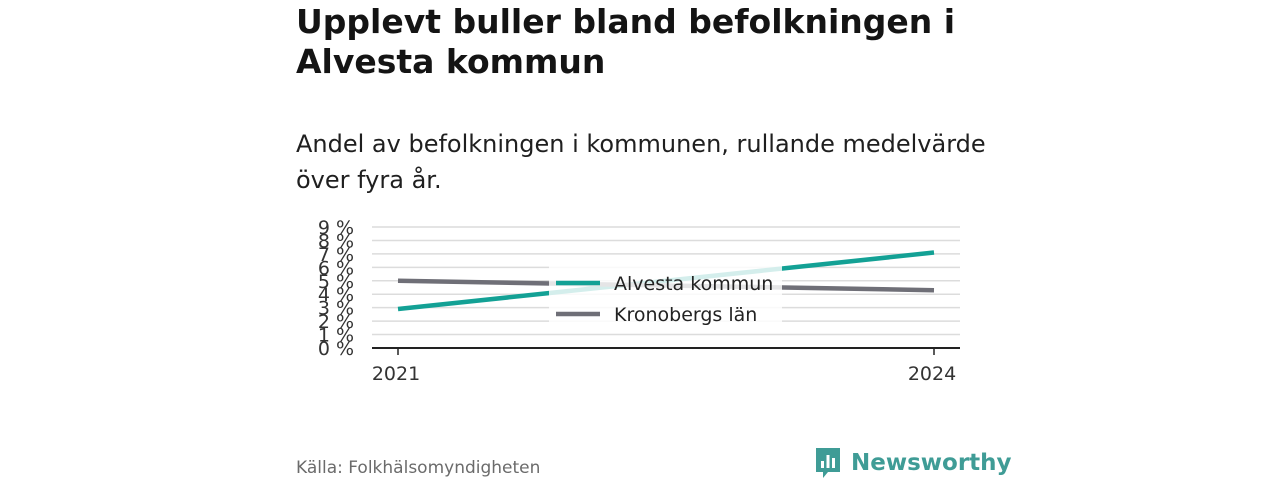 The width and height of the screenshot is (1280, 480). I want to click on legend: Alvesta kommun Kronobergs län, so click(665, 298).